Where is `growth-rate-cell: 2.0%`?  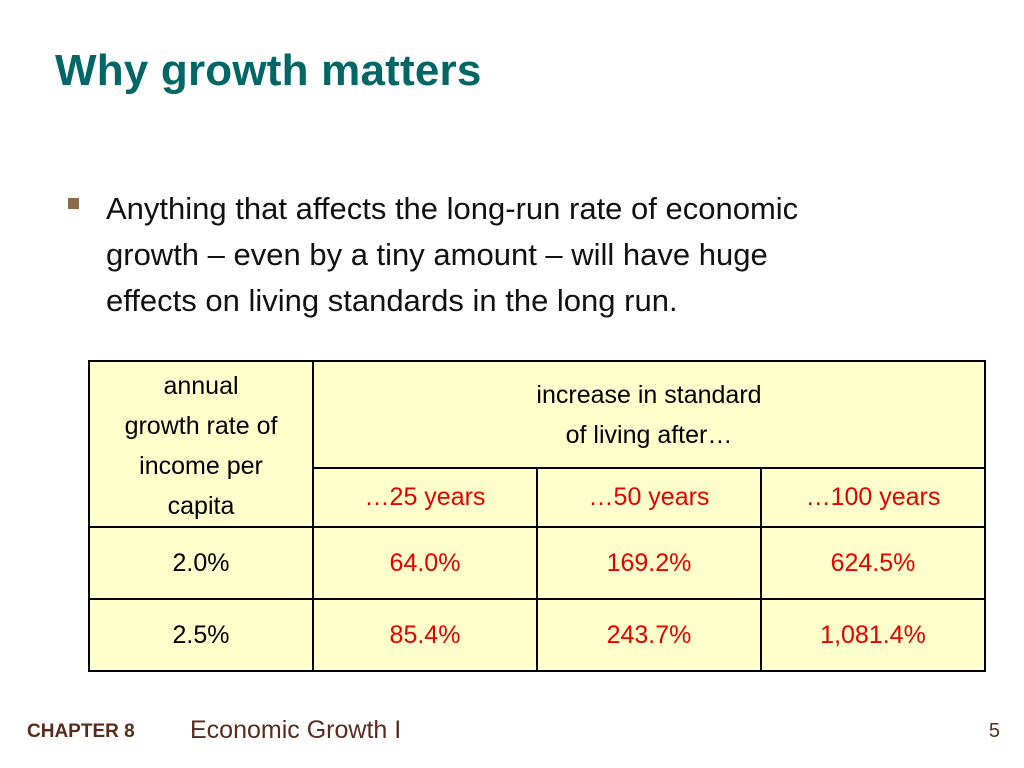 growth-rate-cell: 2.0% is located at coordinates (201, 563).